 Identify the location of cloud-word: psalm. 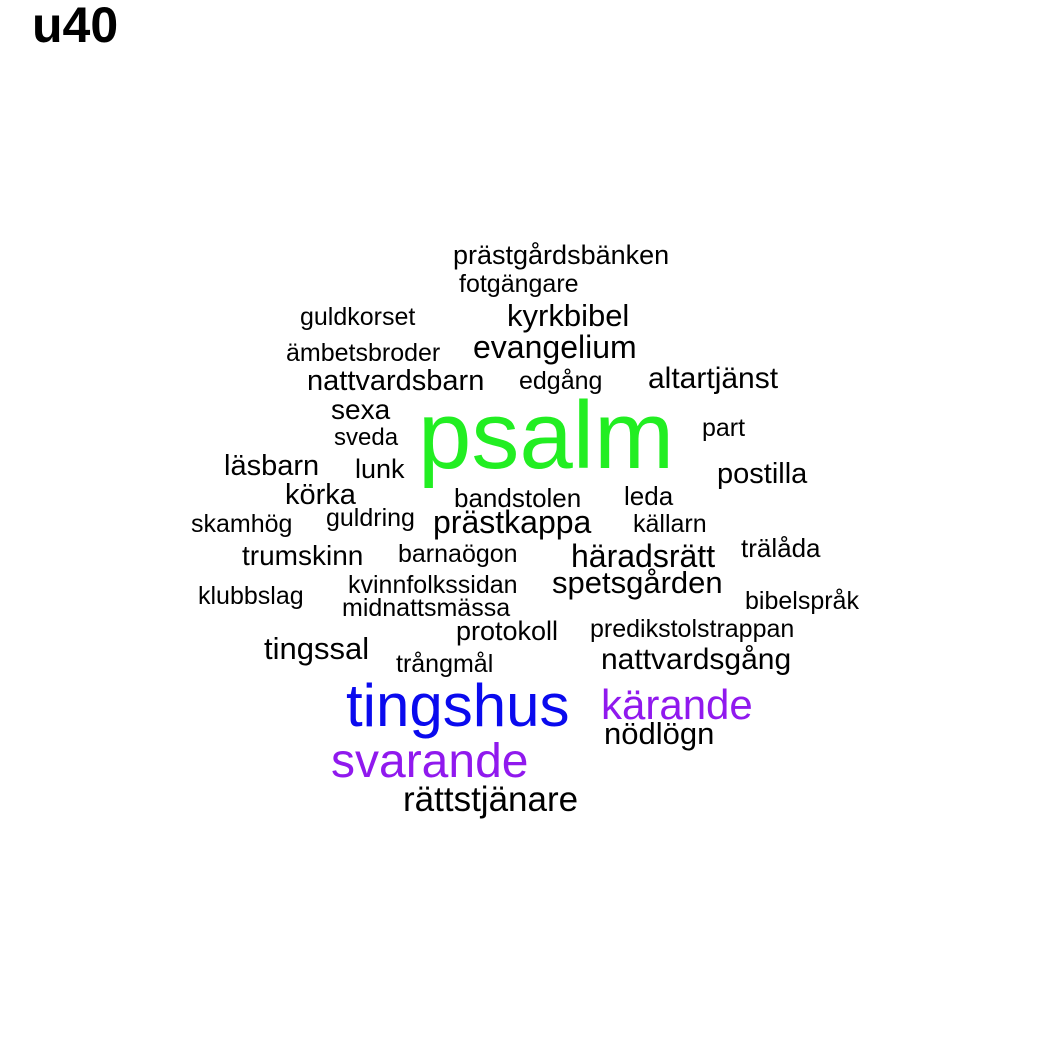
(546, 435).